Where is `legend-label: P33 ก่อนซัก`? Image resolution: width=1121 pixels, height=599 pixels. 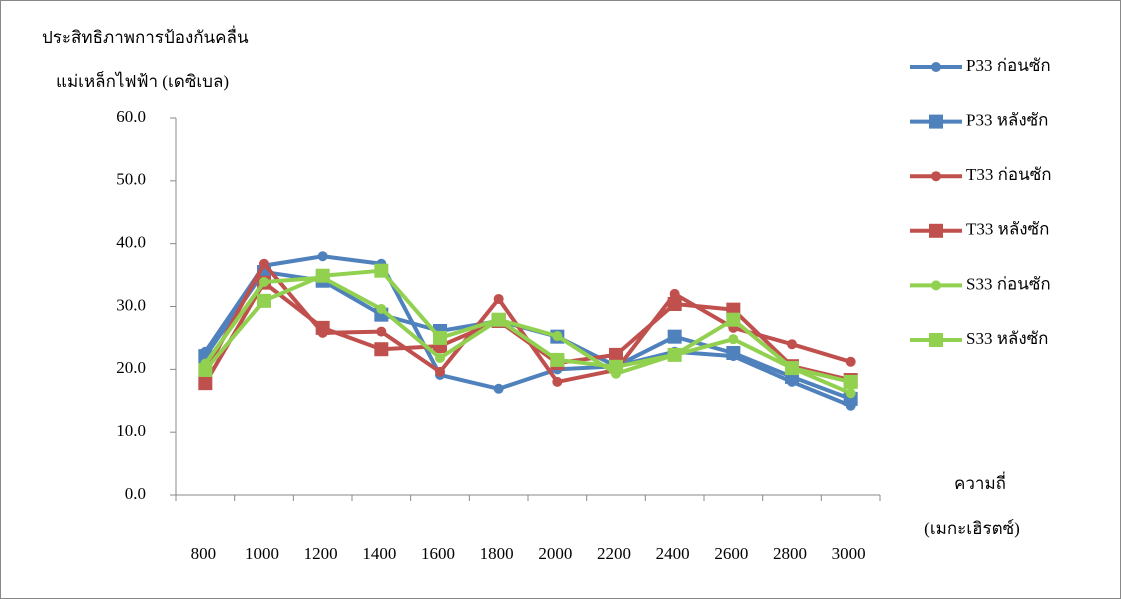 legend-label: P33 ก่อนซัก is located at coordinates (1008, 65).